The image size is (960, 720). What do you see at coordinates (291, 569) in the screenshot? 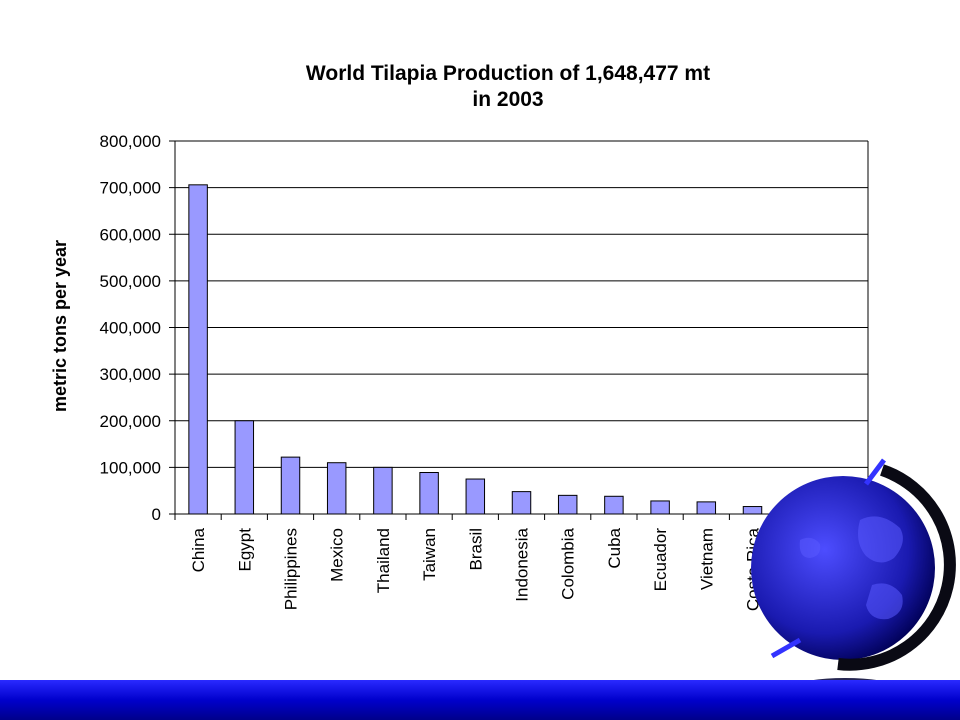
I see `x-tick-label: Philippines` at bounding box center [291, 569].